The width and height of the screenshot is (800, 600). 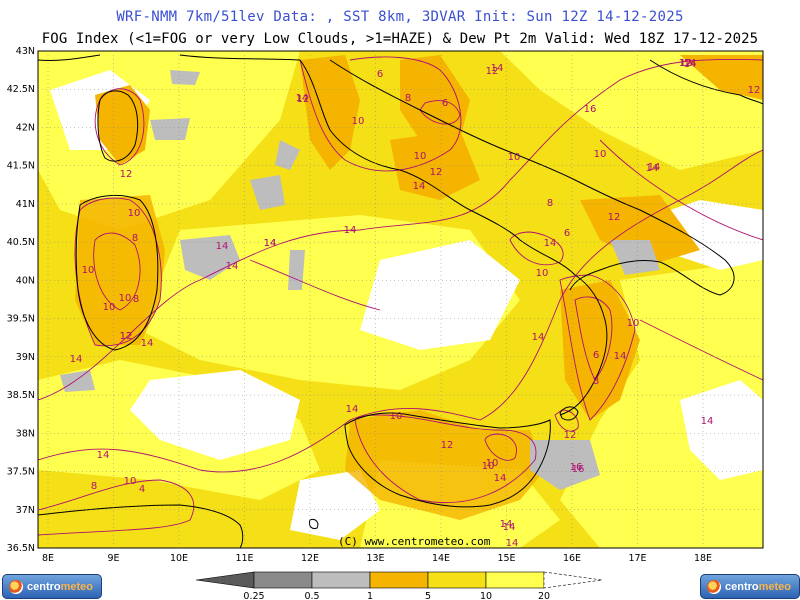 I want to click on lat-label: 42.5N, so click(x=21, y=89).